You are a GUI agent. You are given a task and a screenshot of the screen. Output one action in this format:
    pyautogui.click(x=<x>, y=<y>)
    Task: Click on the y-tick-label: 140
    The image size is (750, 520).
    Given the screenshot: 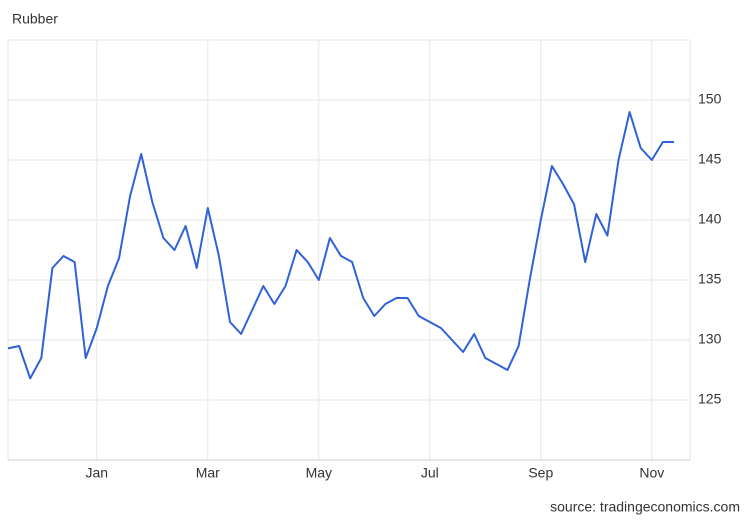 What is the action you would take?
    pyautogui.click(x=710, y=219)
    